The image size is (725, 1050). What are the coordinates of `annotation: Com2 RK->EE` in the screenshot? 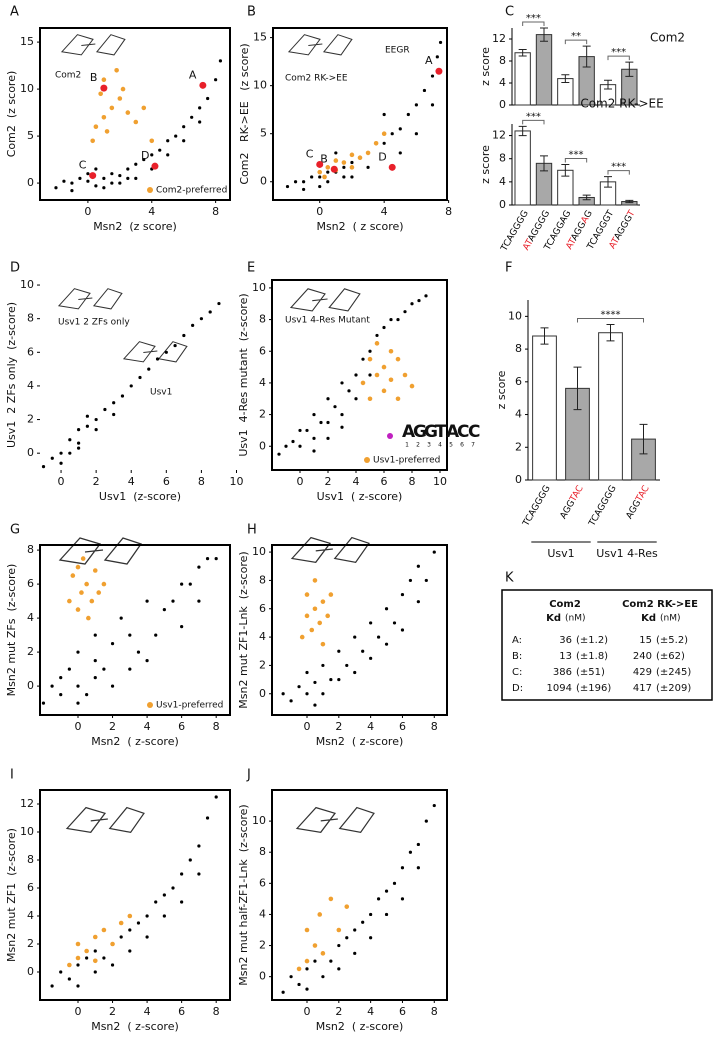 It's located at (316, 79).